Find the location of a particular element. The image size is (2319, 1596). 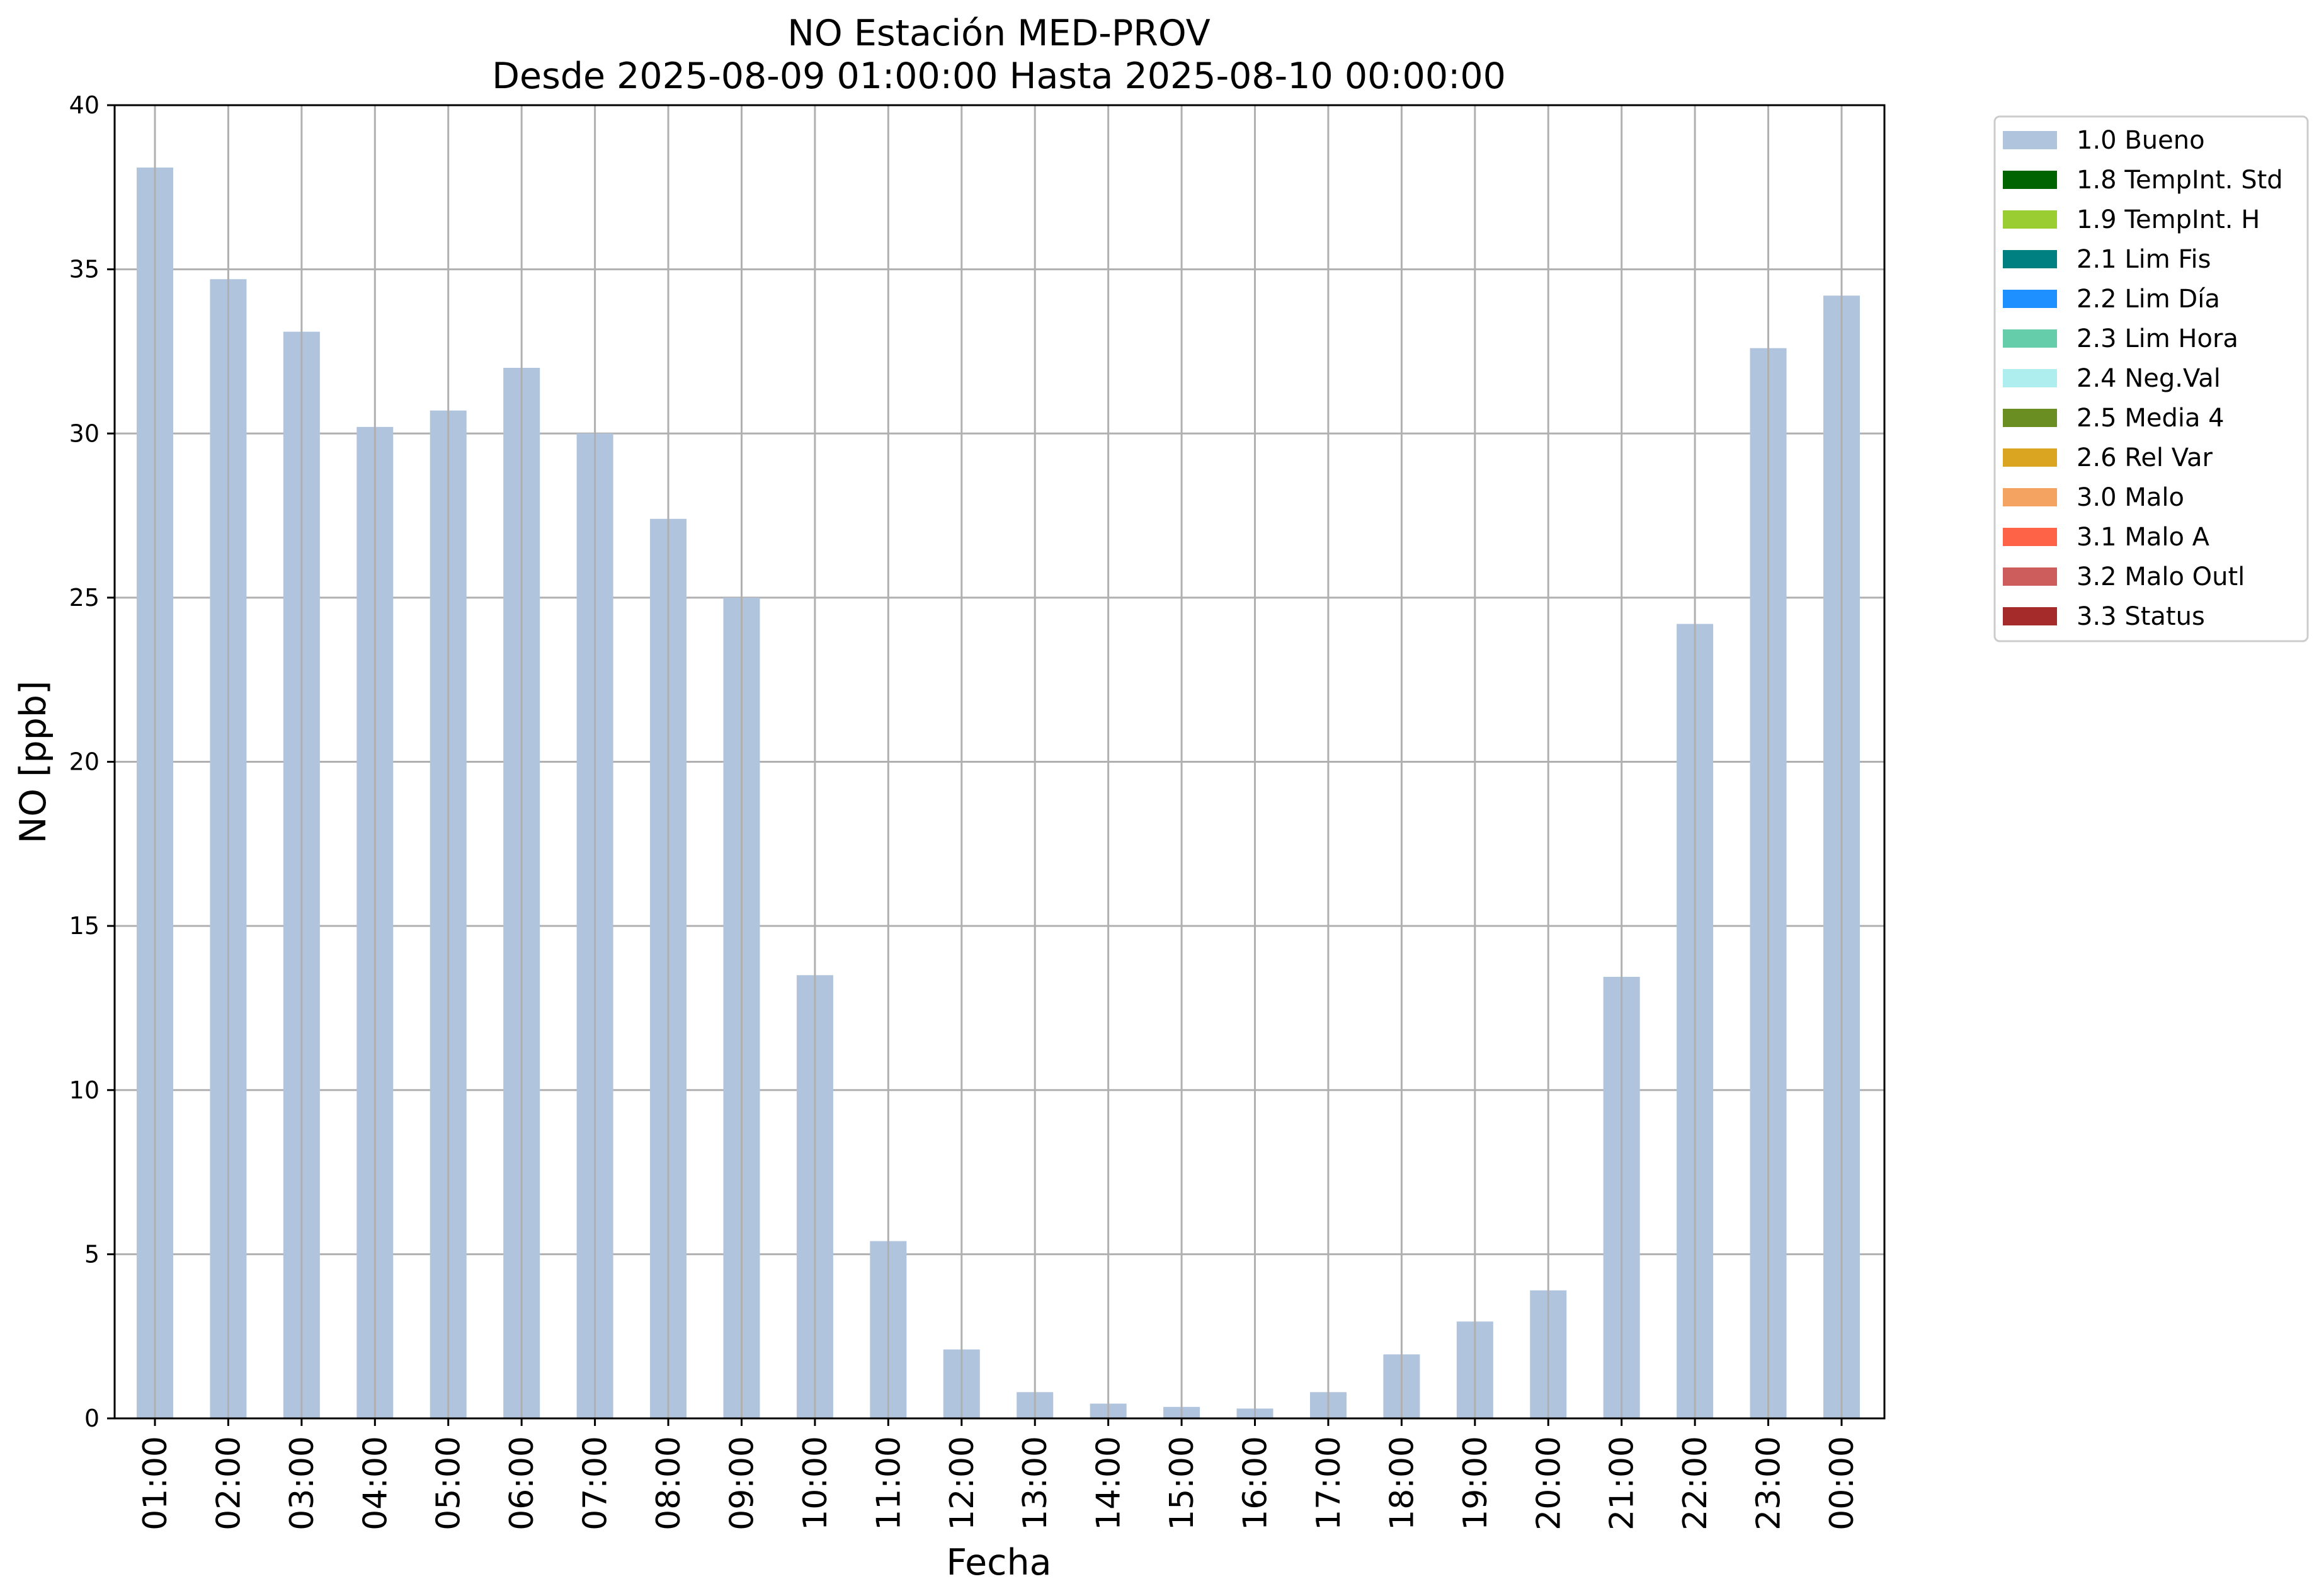

x-tick-label: 17:00 is located at coordinates (1329, 1483).